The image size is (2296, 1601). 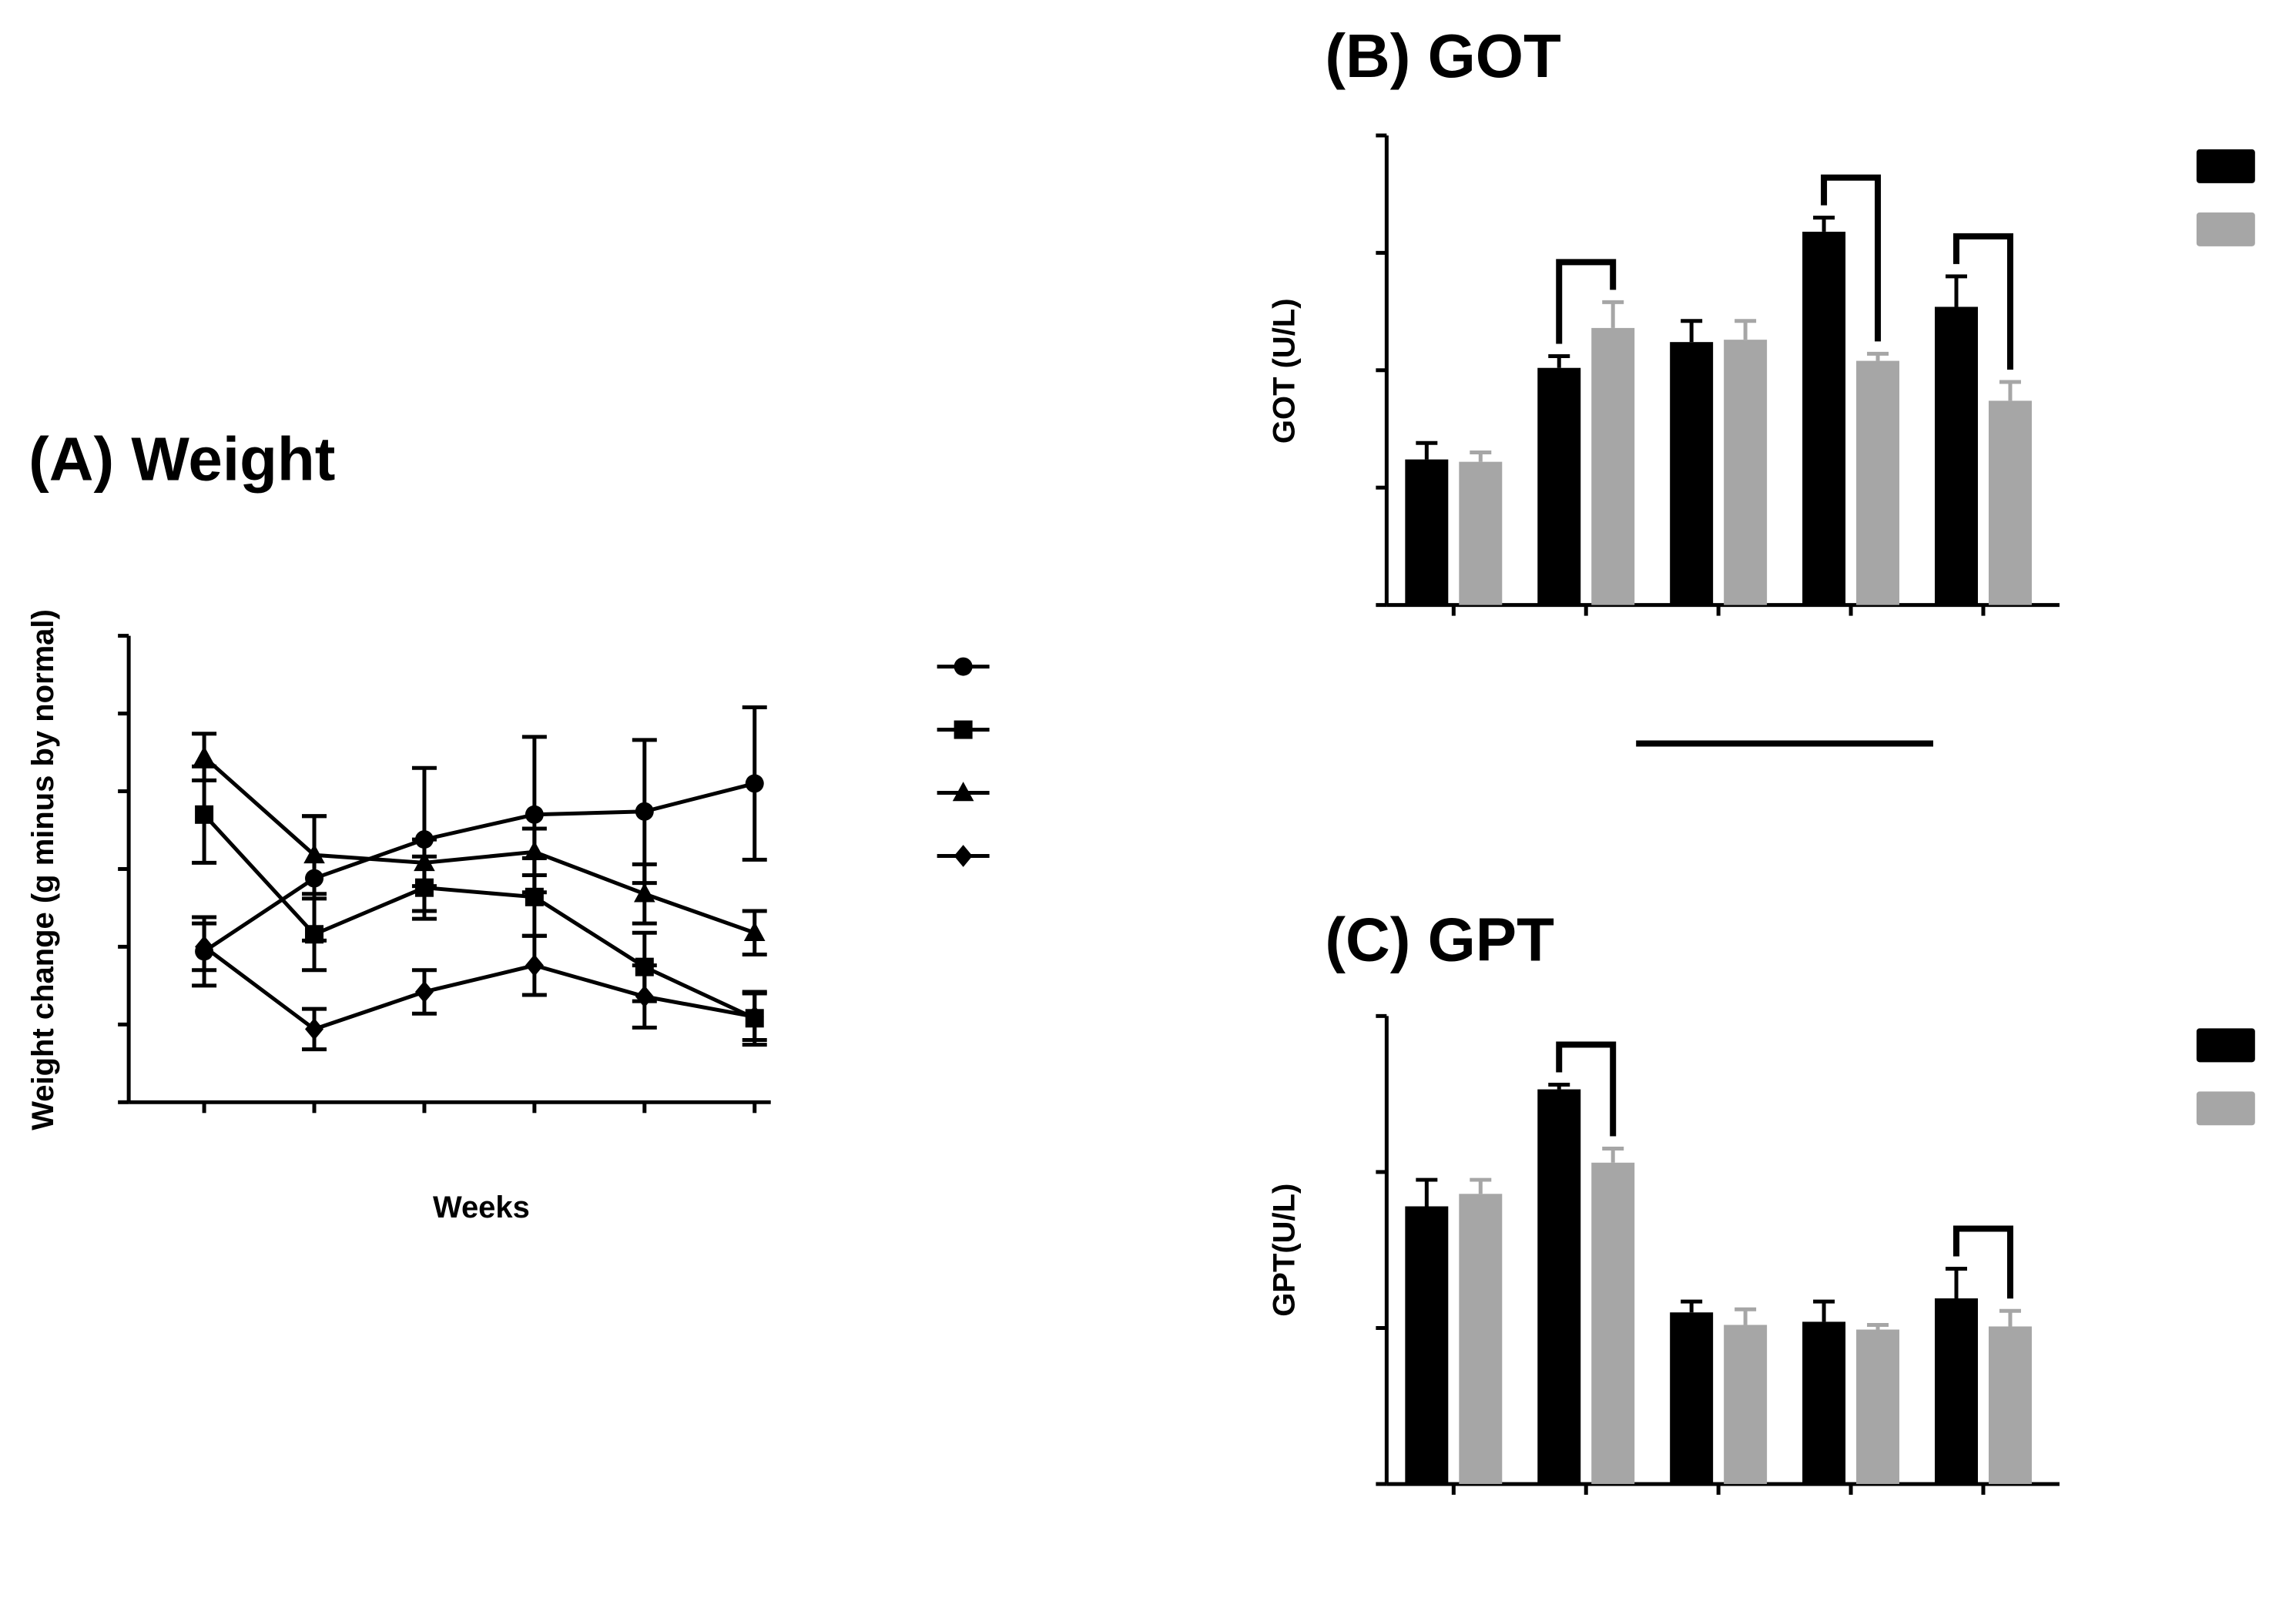 I want to click on got-chart-title: (B) GOT, so click(x=1442, y=56).